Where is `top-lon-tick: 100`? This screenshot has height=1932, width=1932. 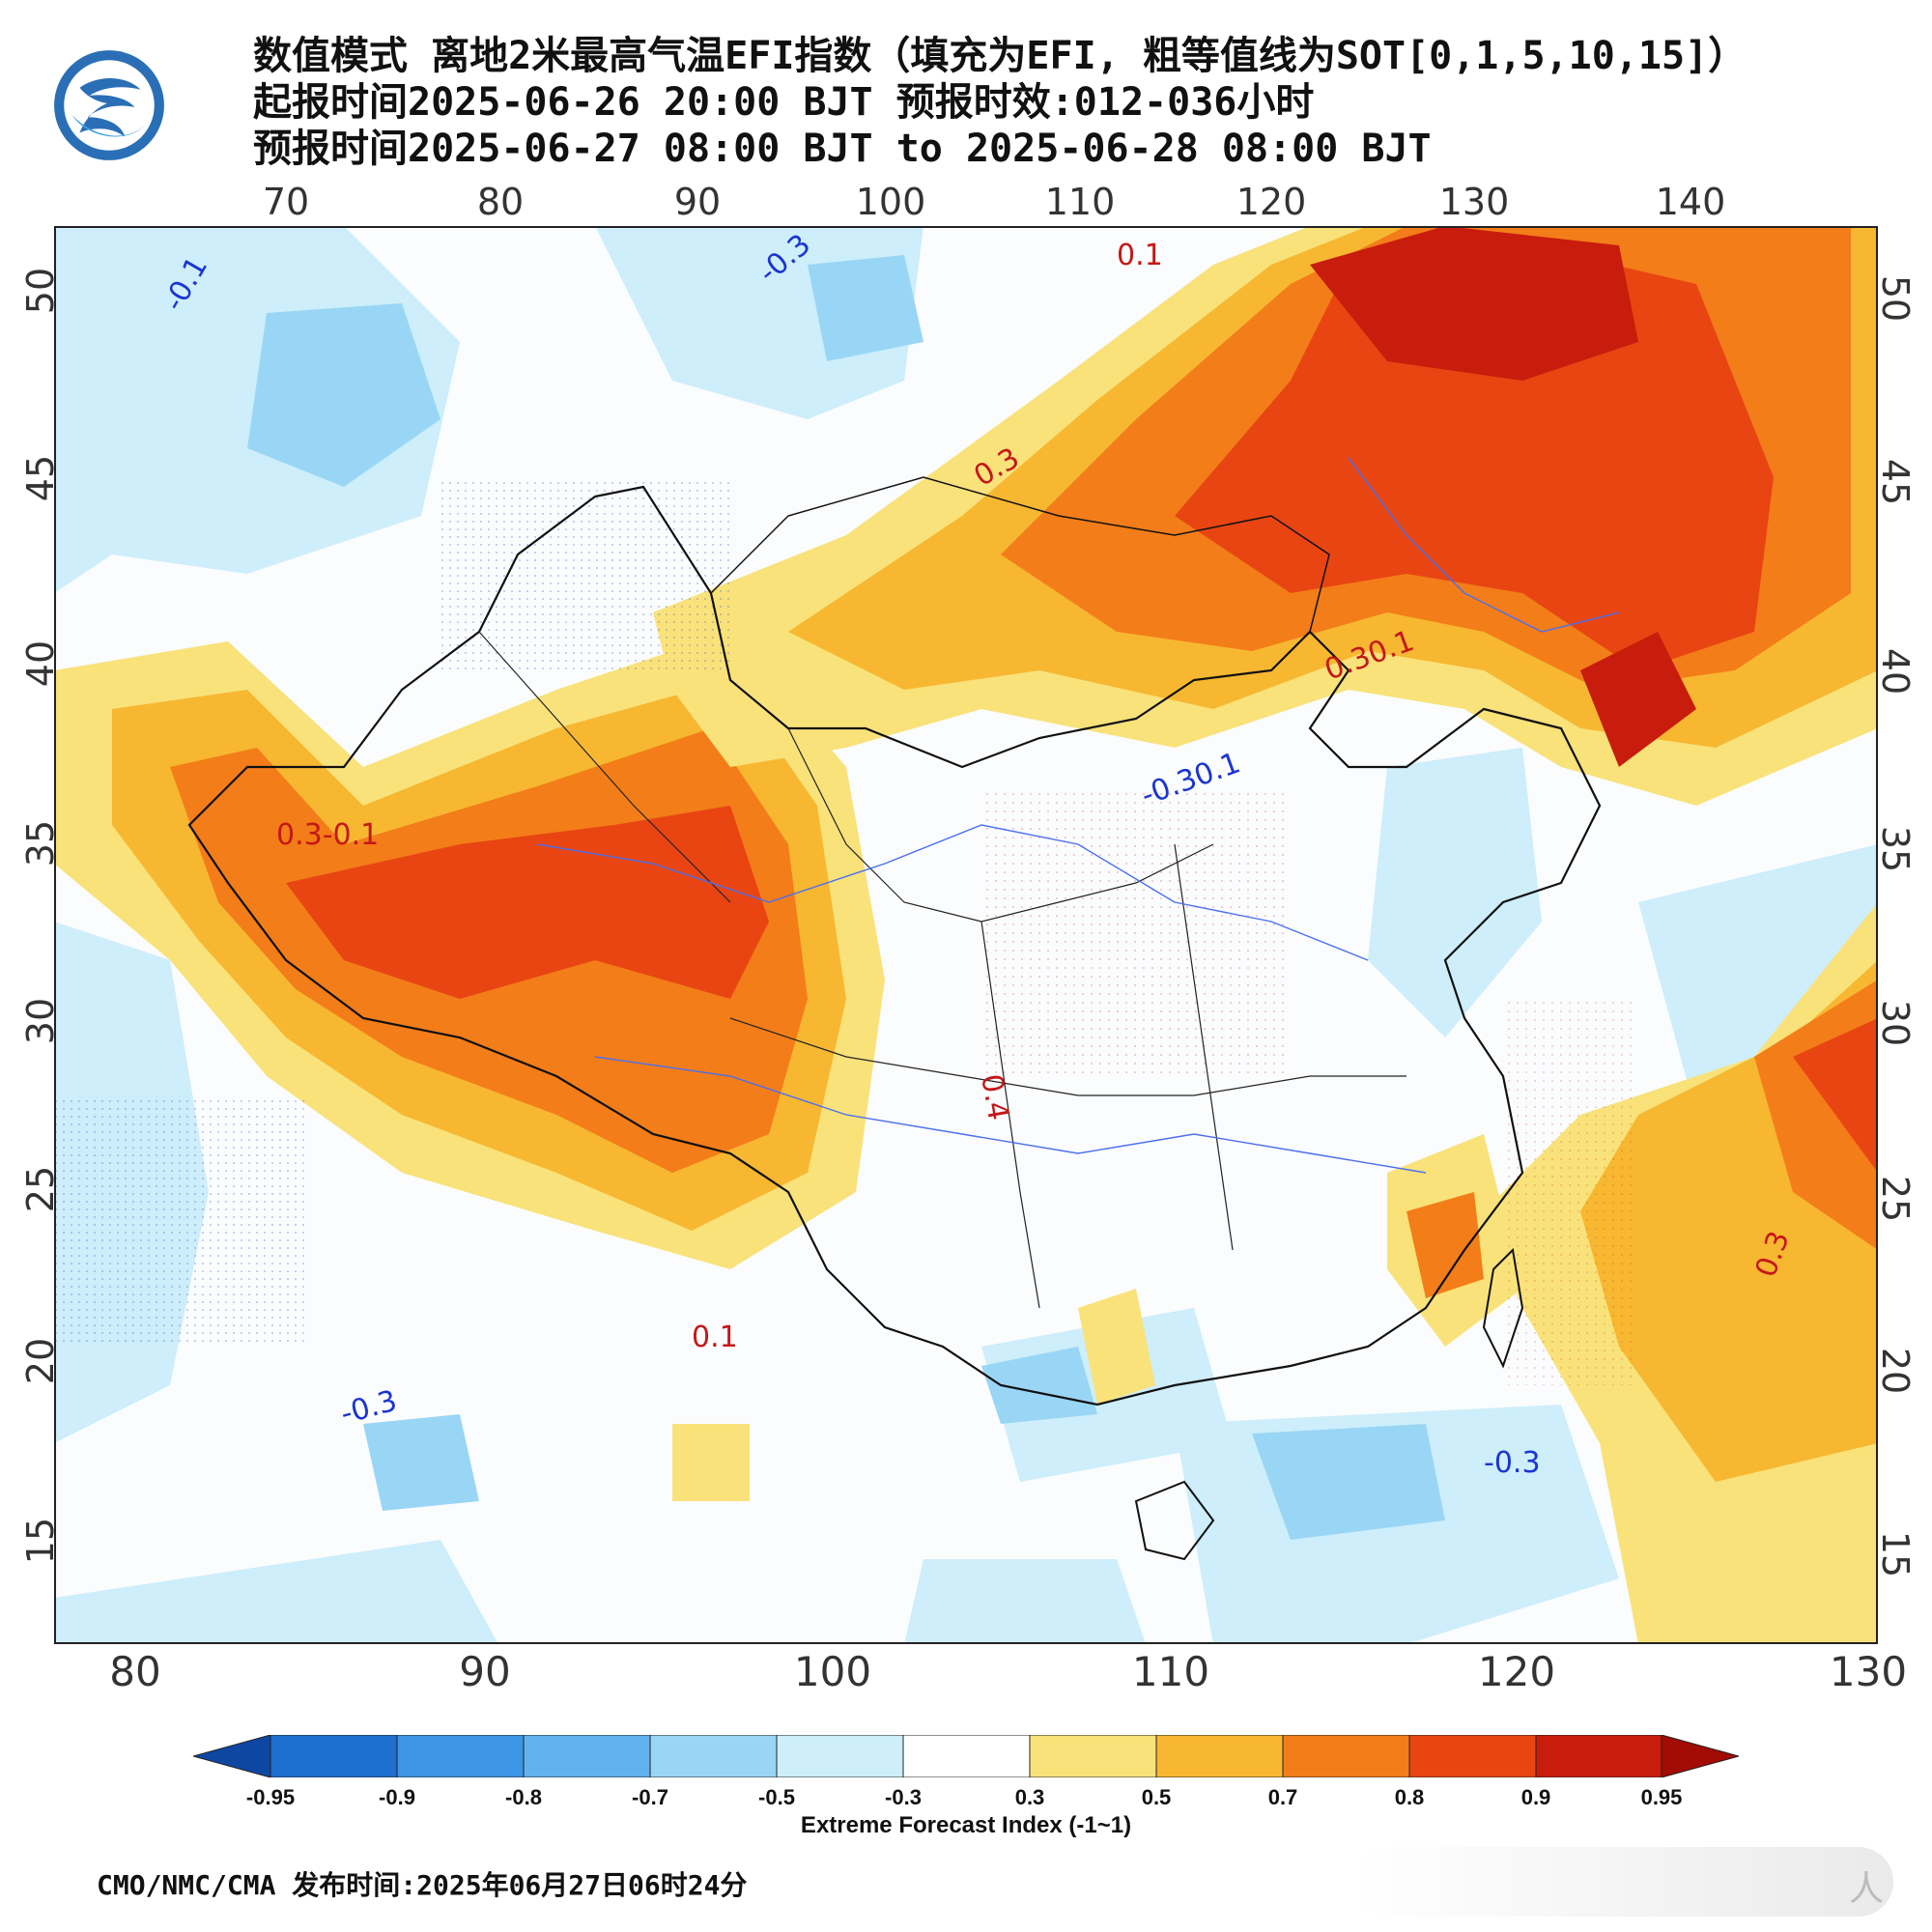
top-lon-tick: 100 is located at coordinates (890, 202).